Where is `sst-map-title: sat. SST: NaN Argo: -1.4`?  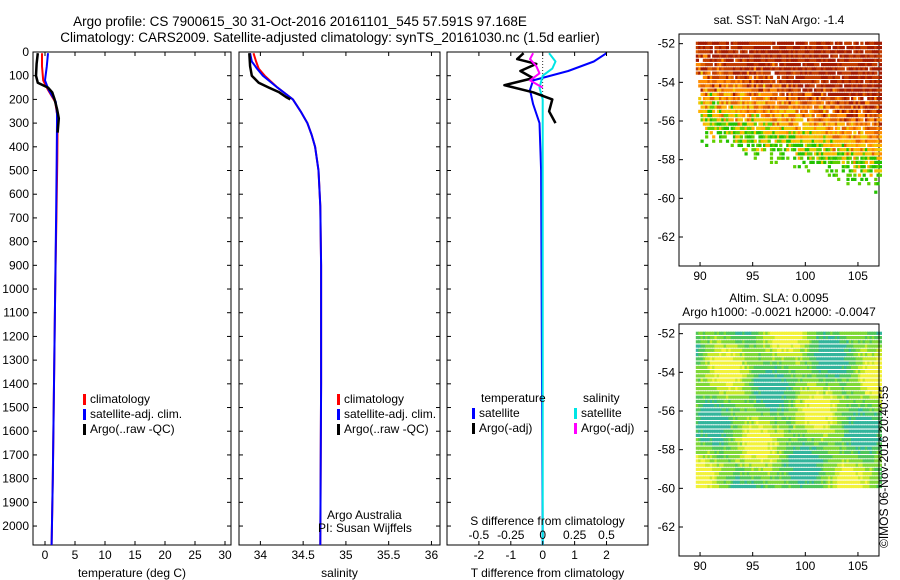 sst-map-title: sat. SST: NaN Argo: -1.4 is located at coordinates (779, 20).